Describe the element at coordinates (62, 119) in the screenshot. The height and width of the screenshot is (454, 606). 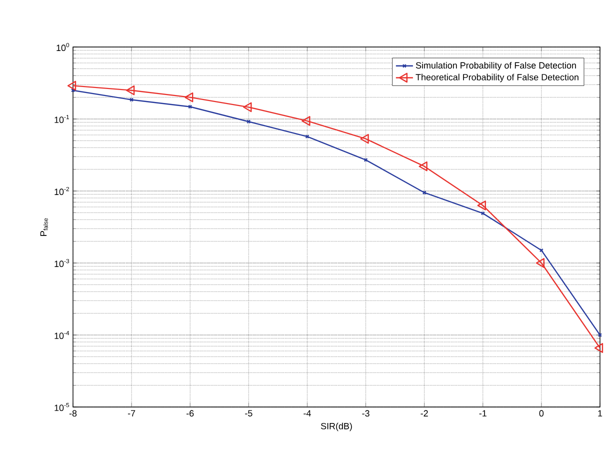
I see `y-tick-label: 10$^{-1}$` at that location.